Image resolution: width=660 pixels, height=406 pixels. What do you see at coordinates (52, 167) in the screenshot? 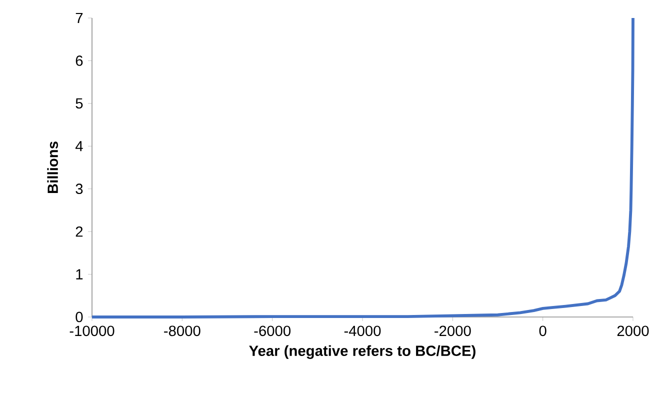
I see `y-axis-title: Billions` at bounding box center [52, 167].